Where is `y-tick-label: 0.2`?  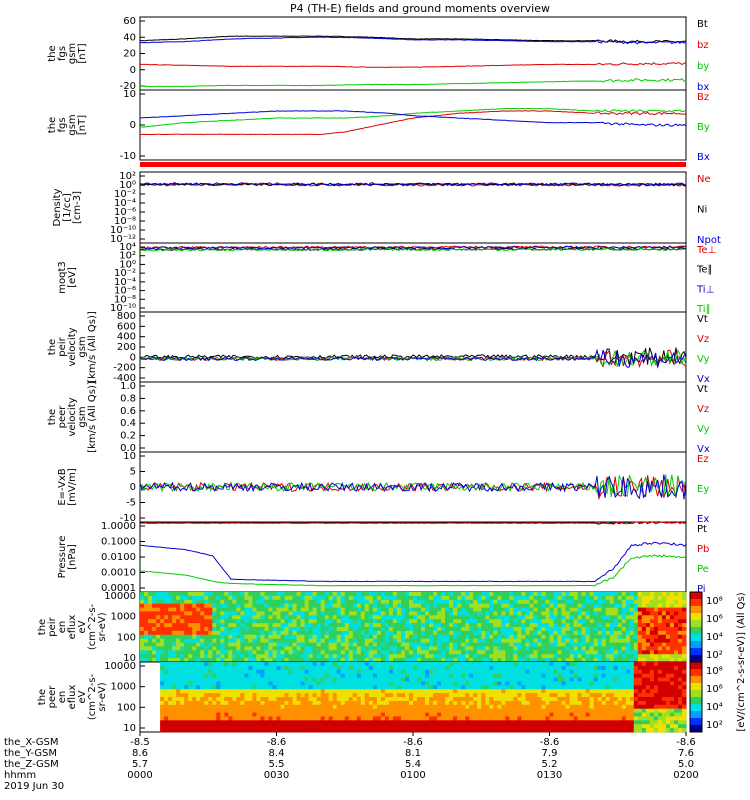 y-tick-label: 0.2 is located at coordinates (128, 436).